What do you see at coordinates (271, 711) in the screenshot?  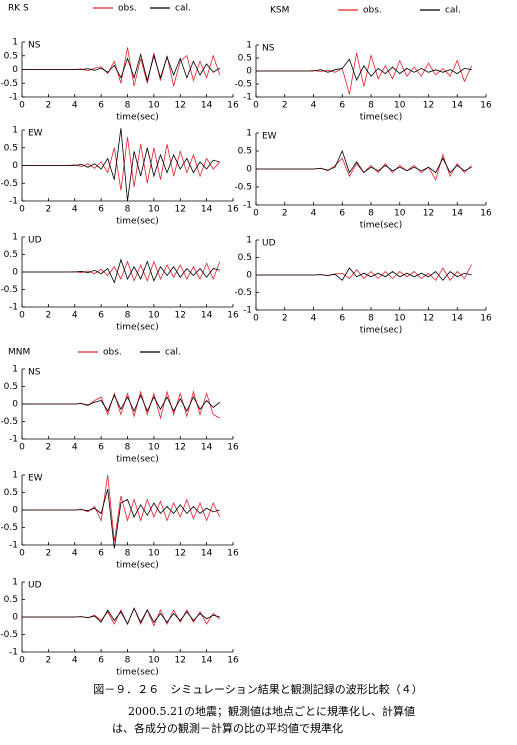 I see `caption-line: 2000.5.21の地震；観測値は地点ごとに規準化し、計算値` at bounding box center [271, 711].